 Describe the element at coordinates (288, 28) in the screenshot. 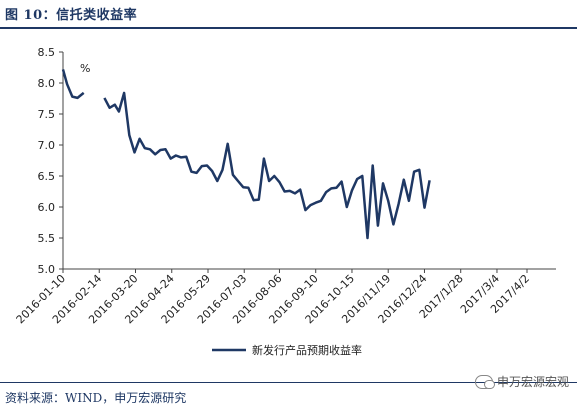

I see `header-rule` at that location.